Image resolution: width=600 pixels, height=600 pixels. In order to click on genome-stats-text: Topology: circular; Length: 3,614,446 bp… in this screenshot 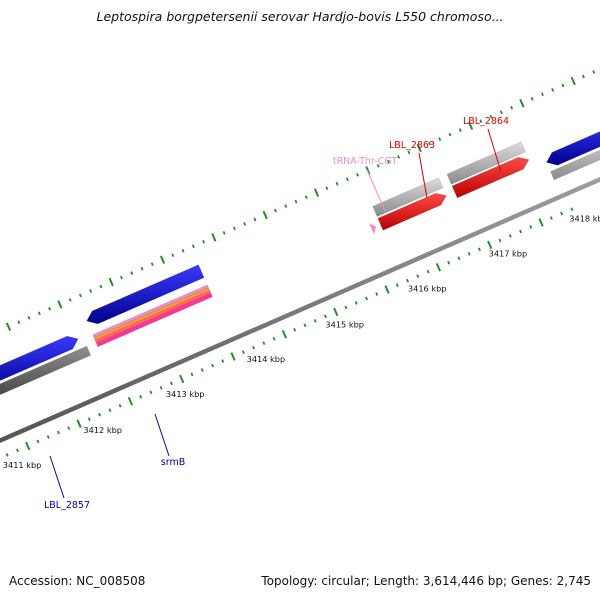, I will do `click(426, 581)`.